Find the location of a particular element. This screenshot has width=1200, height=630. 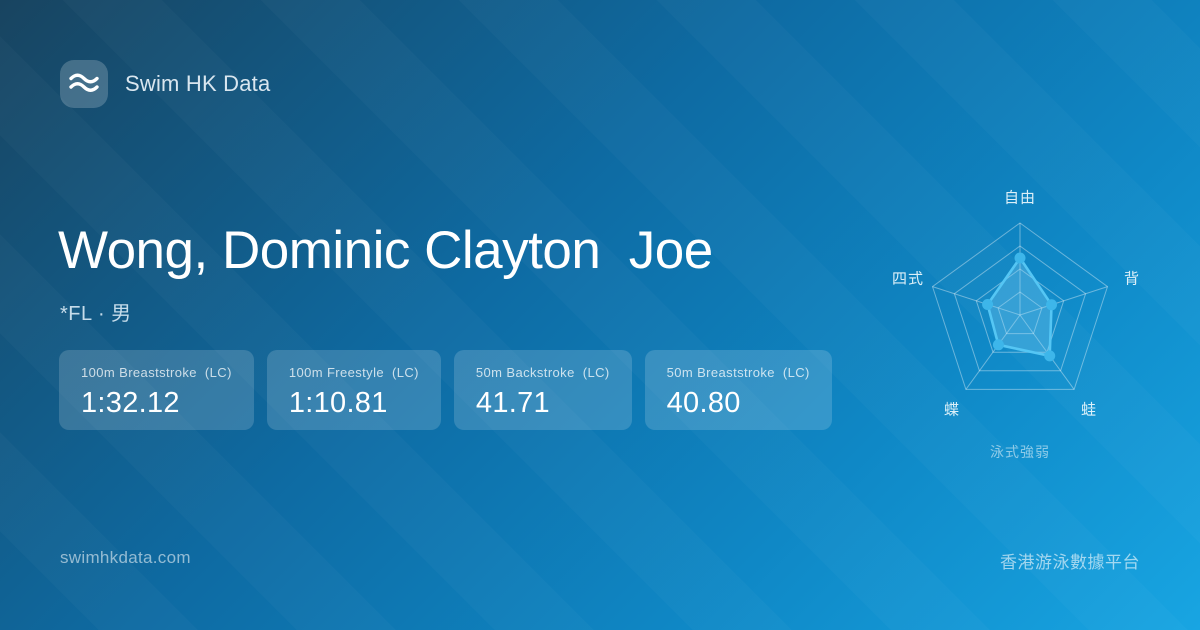

athlete-name: Wong, Dominic Clayton Joe is located at coordinates (385, 250).